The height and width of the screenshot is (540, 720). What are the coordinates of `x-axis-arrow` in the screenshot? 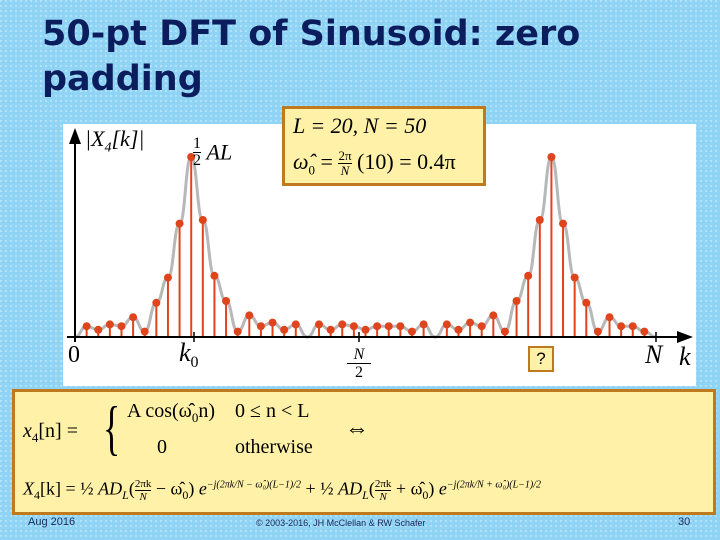 It's located at (685, 337).